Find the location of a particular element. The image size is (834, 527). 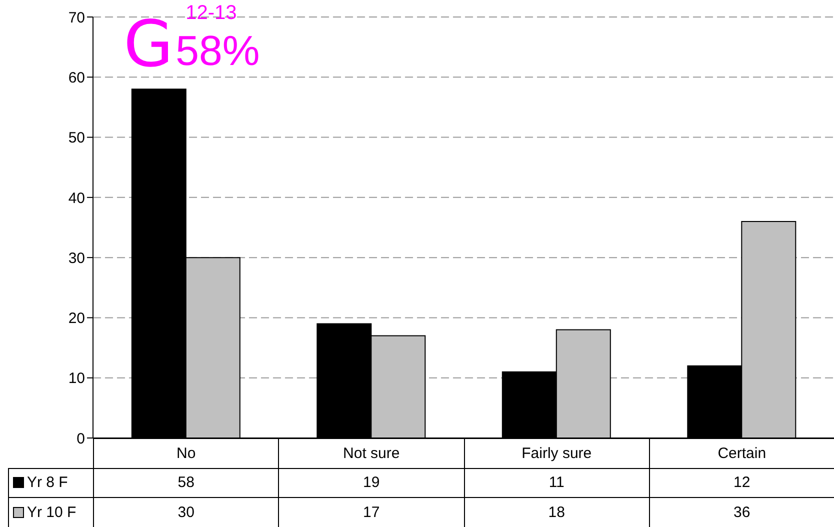

data-label: 18 is located at coordinates (557, 512).